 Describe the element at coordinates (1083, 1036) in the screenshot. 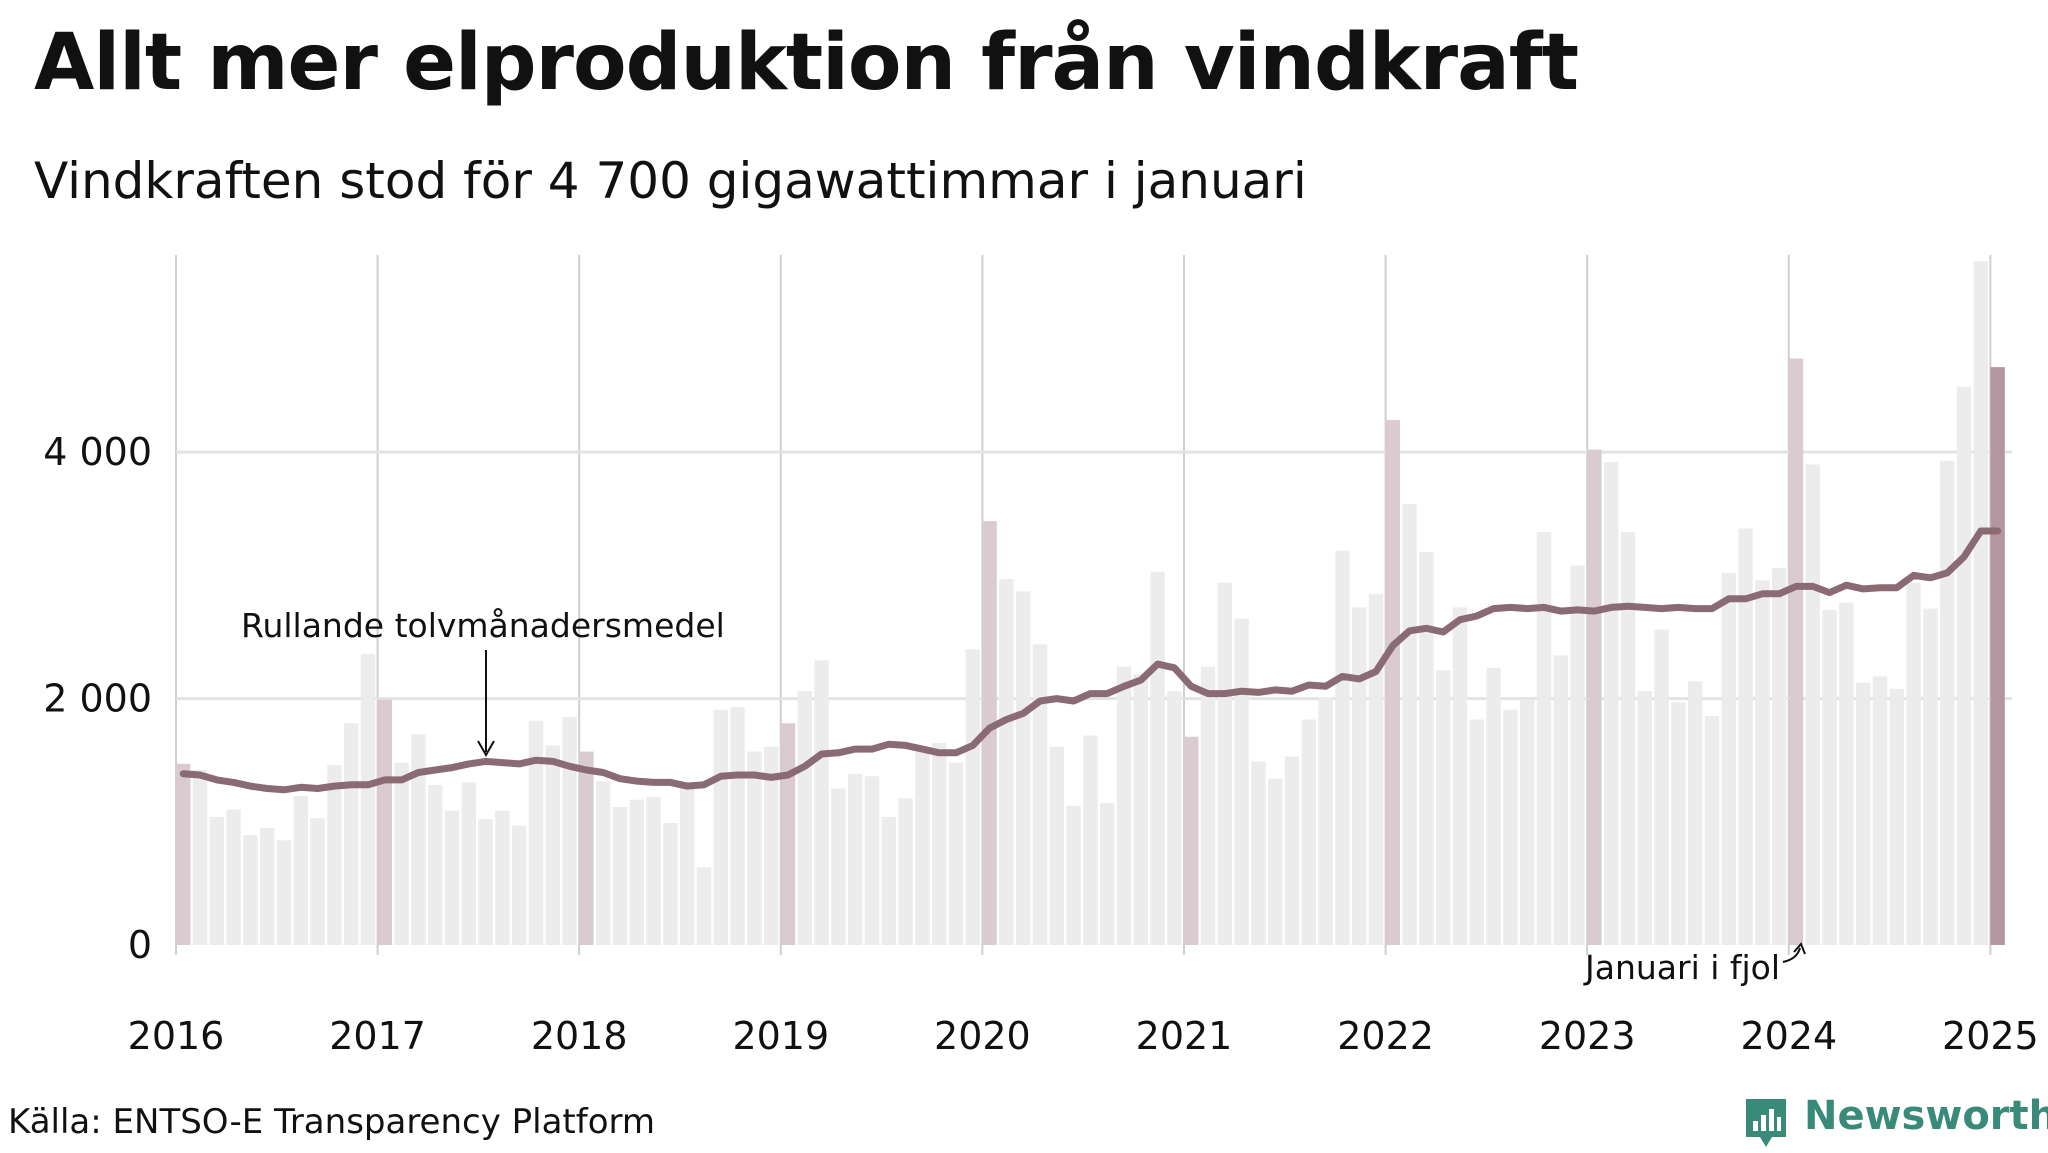

I see `x-axis-ticks: 2016 2017 2018 2019 2020 2021 2022 2023 2024 2025` at that location.